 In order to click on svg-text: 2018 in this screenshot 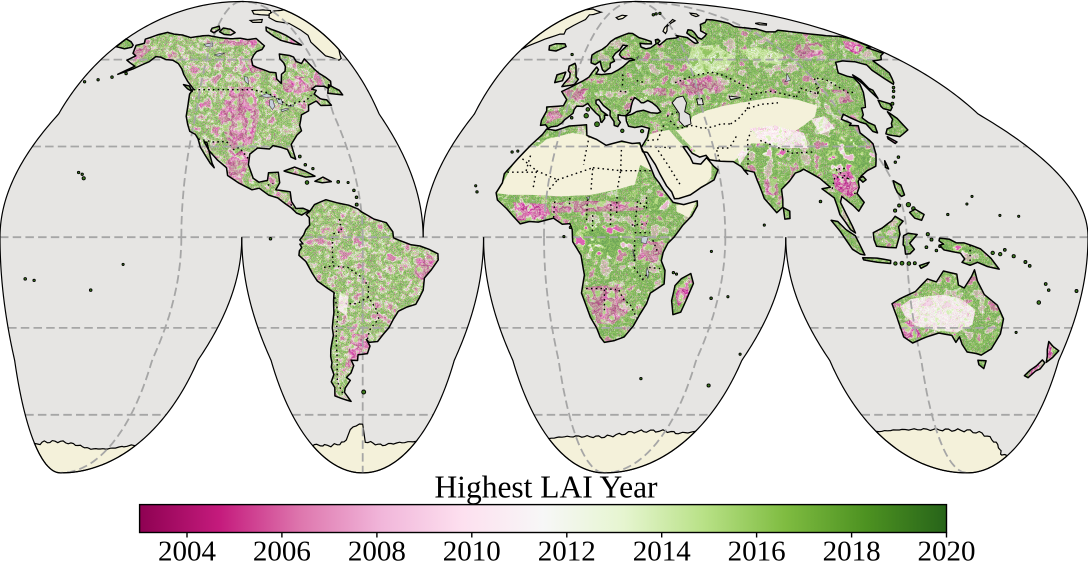, I will do `click(852, 552)`.